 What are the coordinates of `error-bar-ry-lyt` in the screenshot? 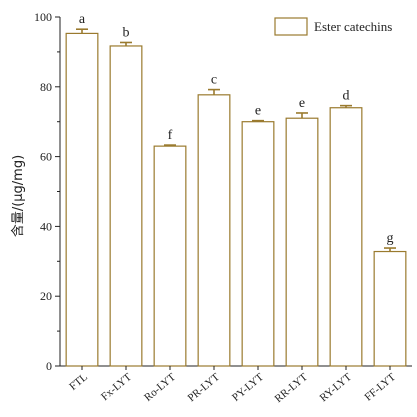 It's located at (346, 106).